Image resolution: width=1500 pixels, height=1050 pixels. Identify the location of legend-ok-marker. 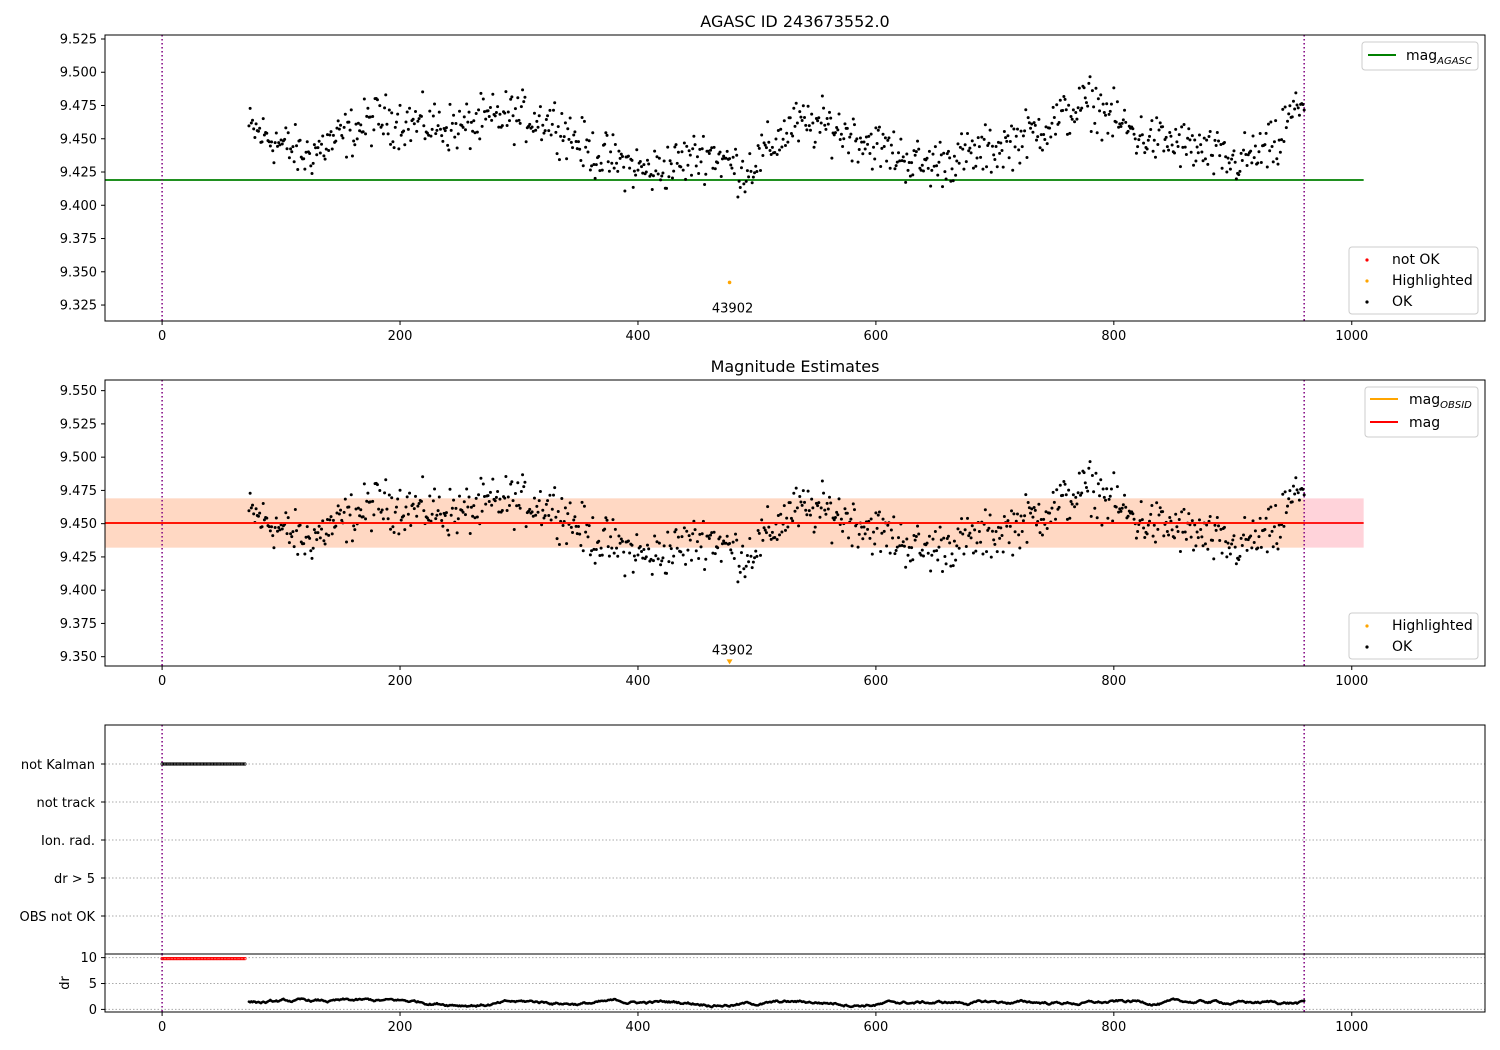
(1367, 302).